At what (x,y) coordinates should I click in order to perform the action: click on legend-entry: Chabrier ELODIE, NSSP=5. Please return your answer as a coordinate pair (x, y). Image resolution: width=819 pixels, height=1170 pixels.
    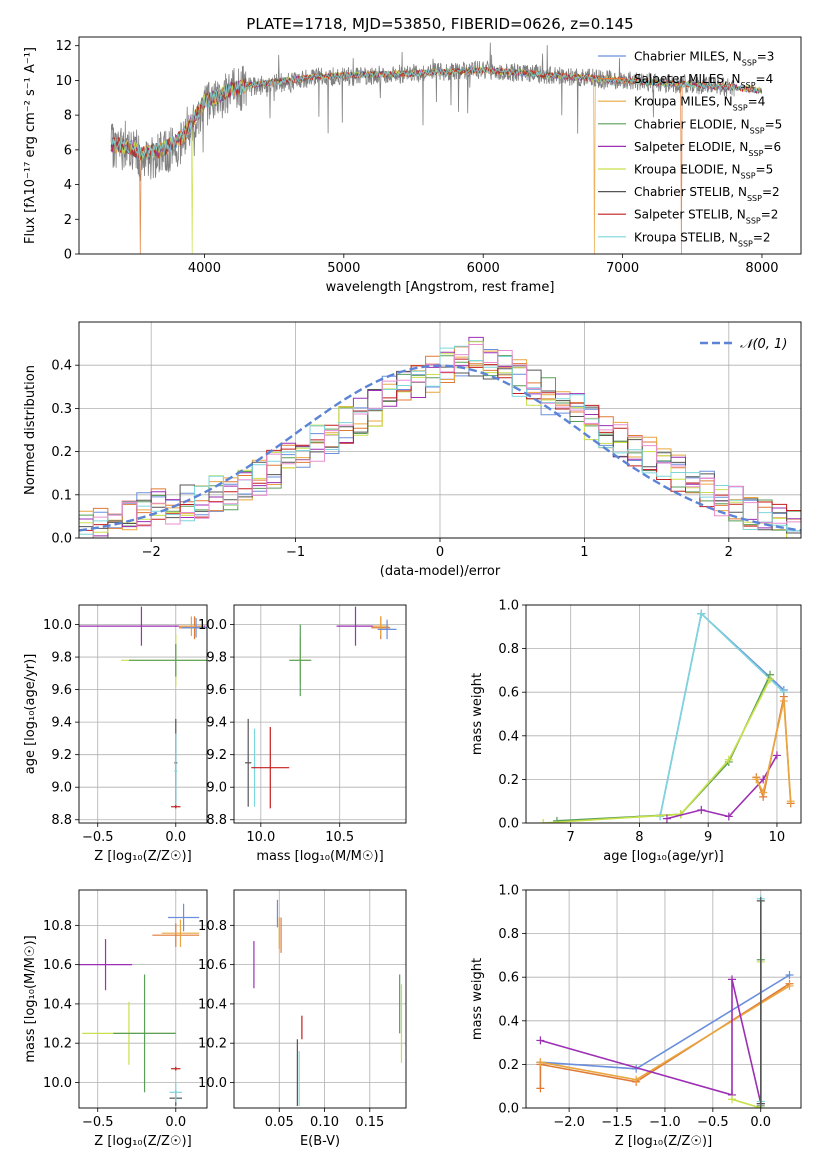
    Looking at the image, I should click on (708, 126).